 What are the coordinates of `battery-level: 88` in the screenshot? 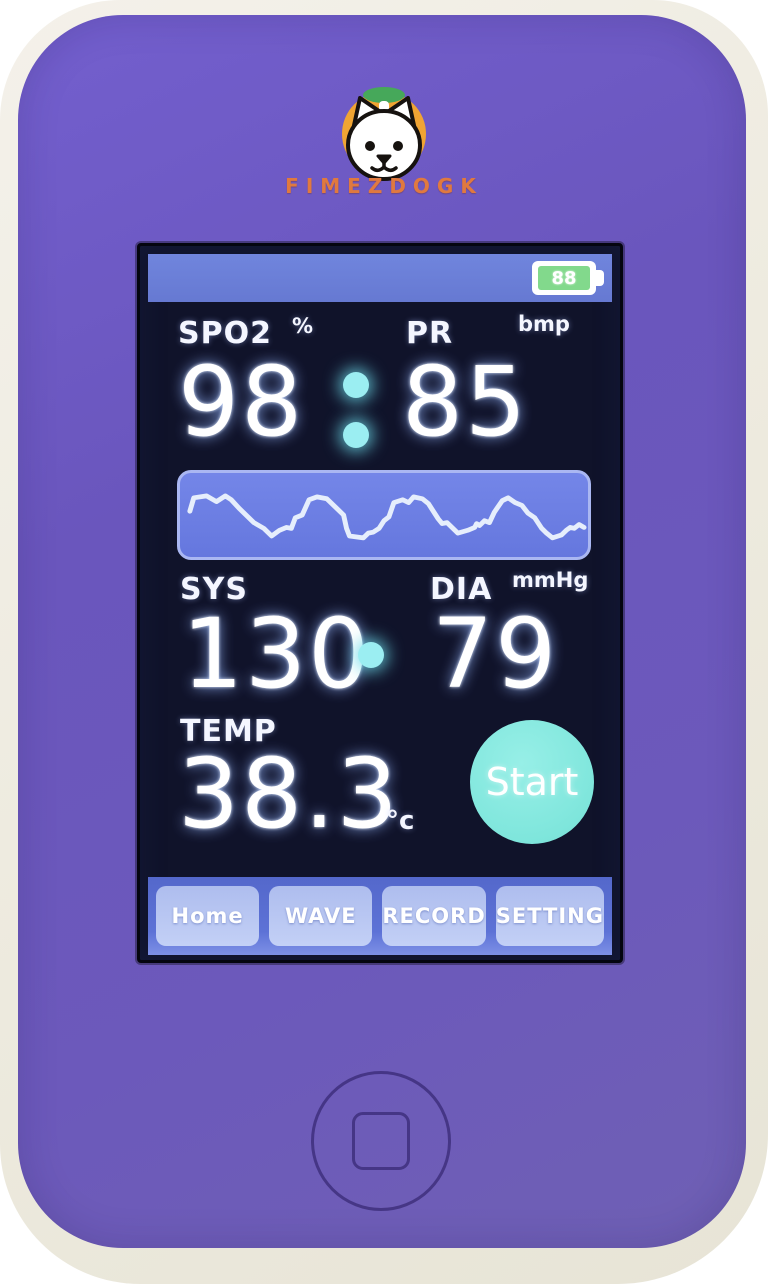 It's located at (564, 278).